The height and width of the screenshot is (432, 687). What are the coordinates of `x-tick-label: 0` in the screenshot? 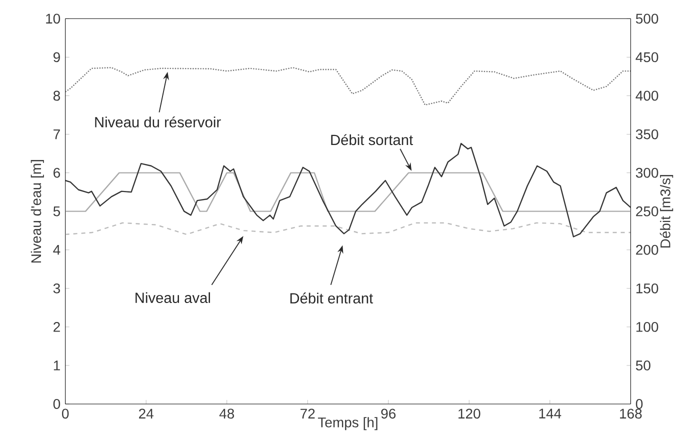 It's located at (65, 413).